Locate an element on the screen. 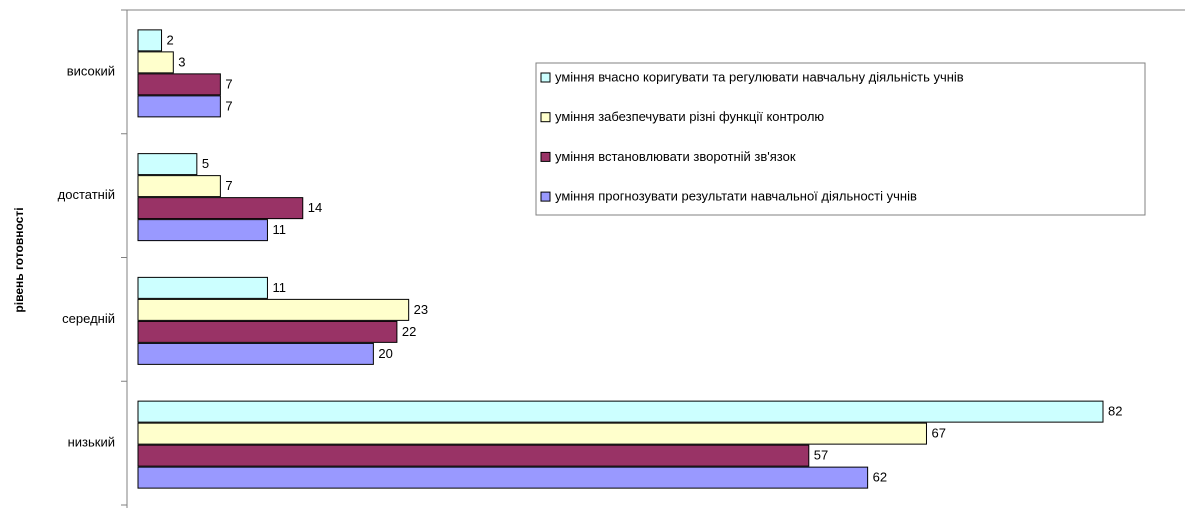  data-label: 20 is located at coordinates (385, 353).